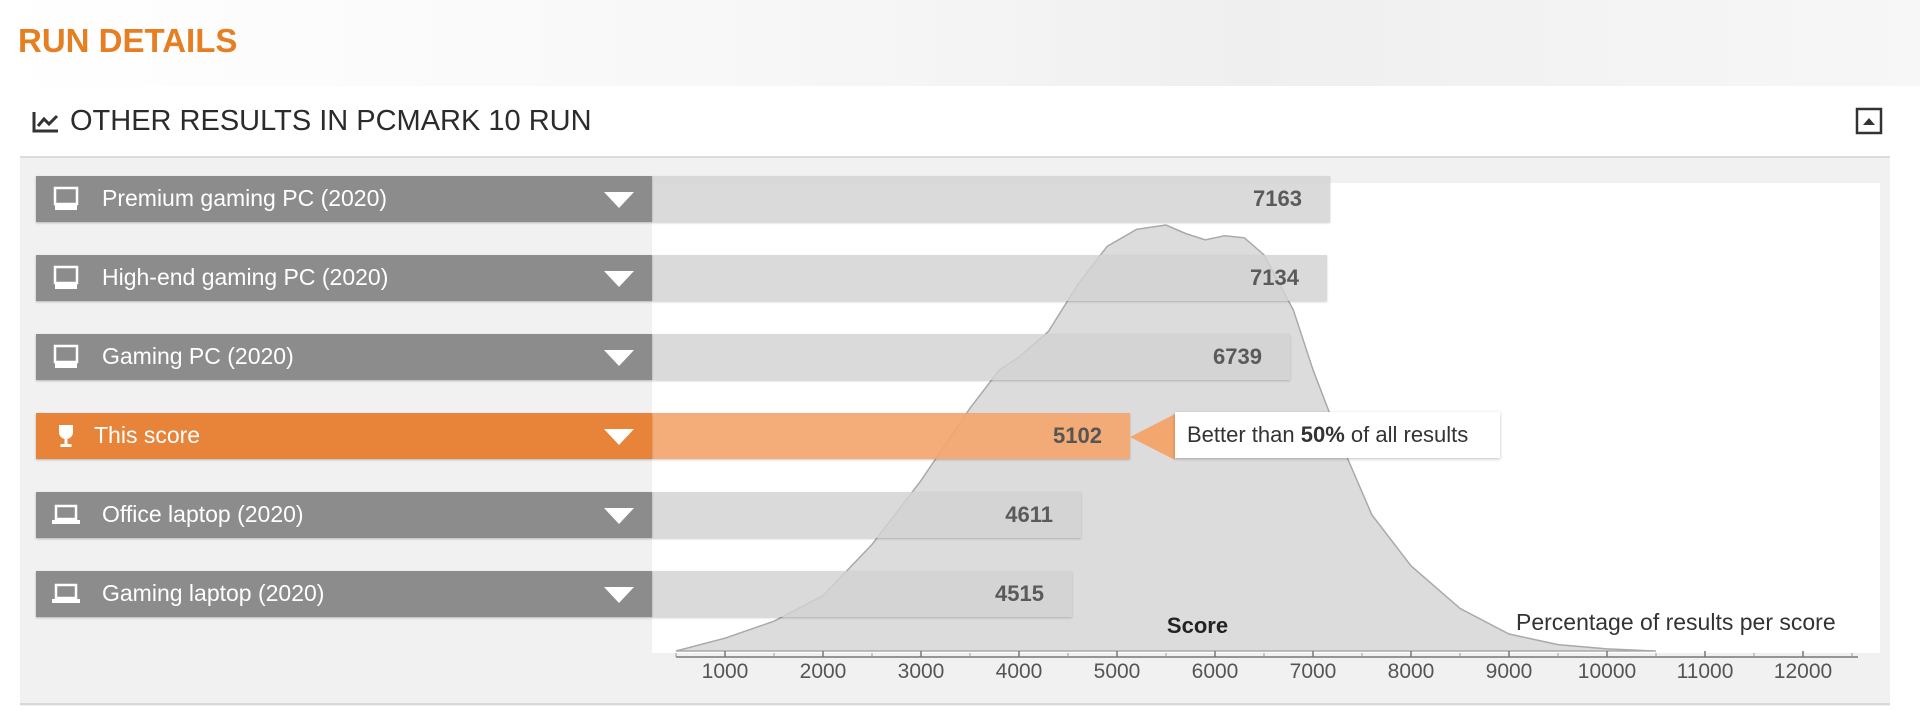 The image size is (1920, 719). I want to click on x-tick-label: 9000, so click(1509, 671).